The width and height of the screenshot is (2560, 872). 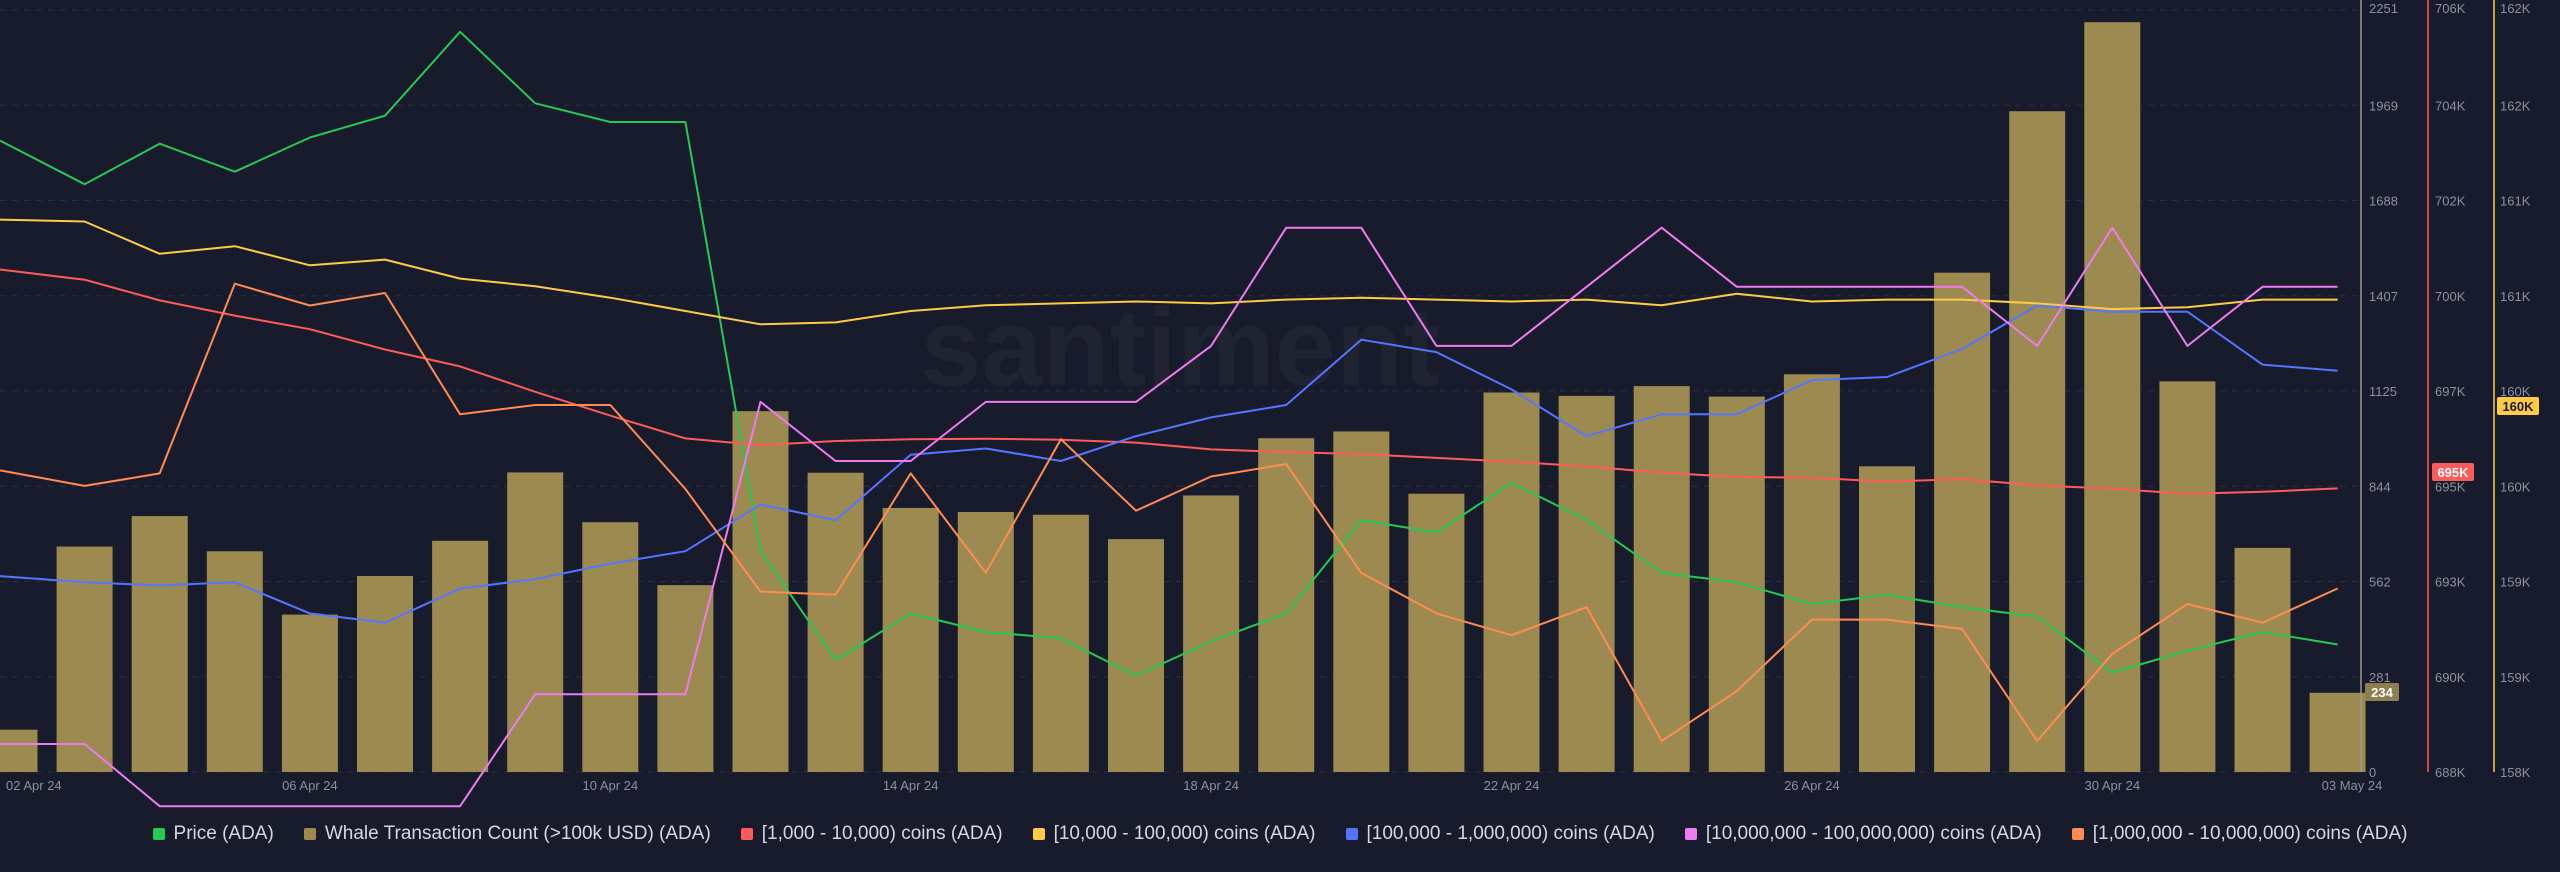 I want to click on legend-item-c100k: [100,000 - 1,000,000) coins (ADA), so click(x=1500, y=834).